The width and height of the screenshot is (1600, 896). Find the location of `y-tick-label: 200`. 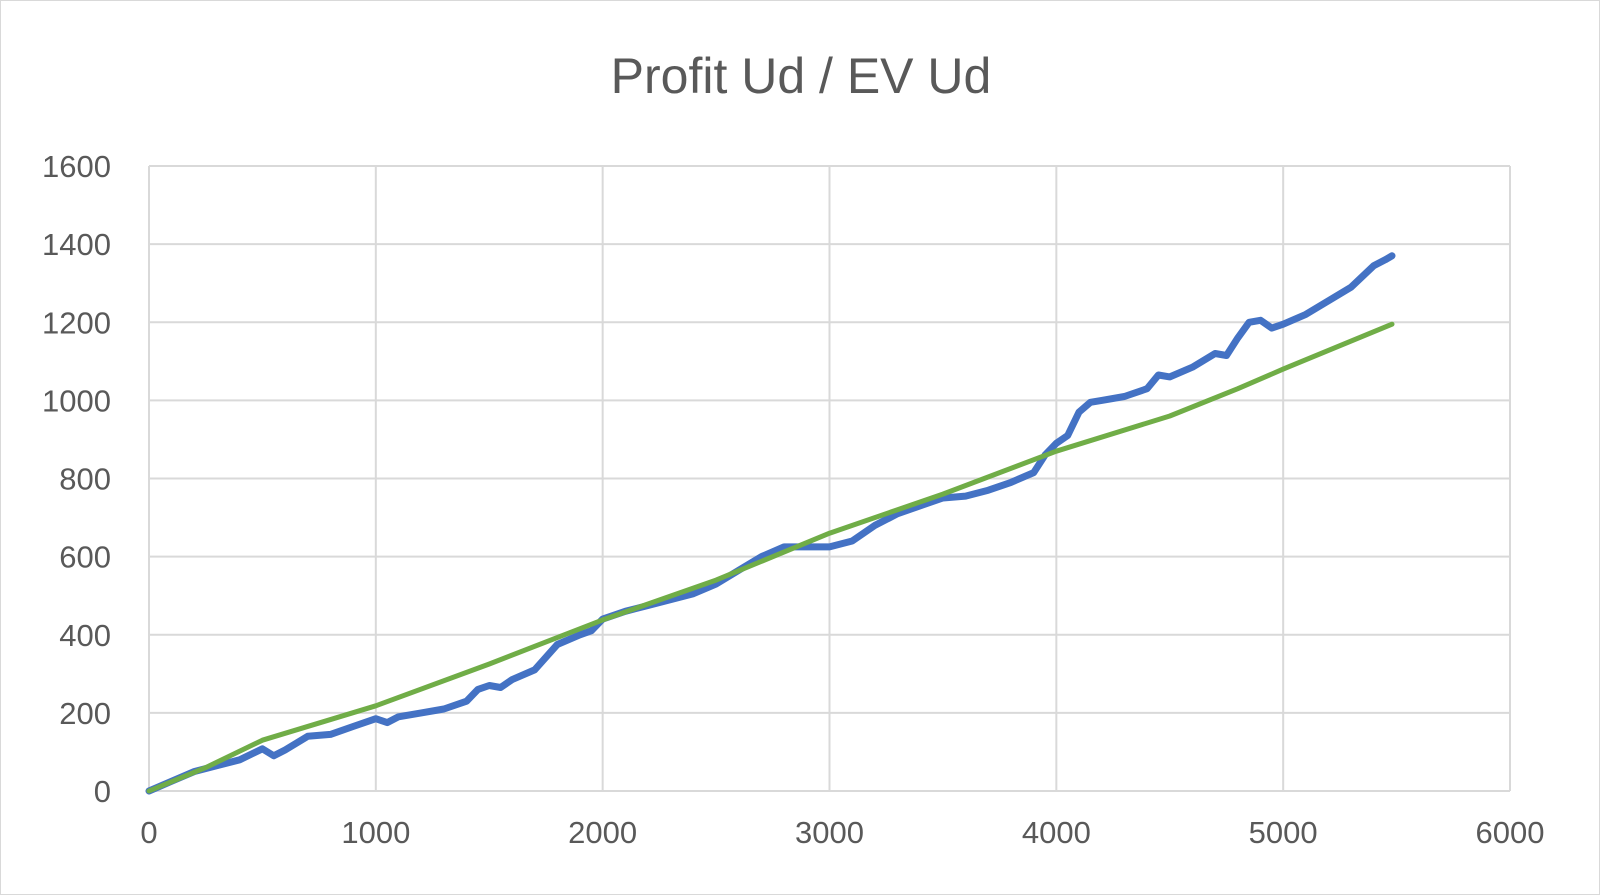

y-tick-label: 200 is located at coordinates (85, 713).